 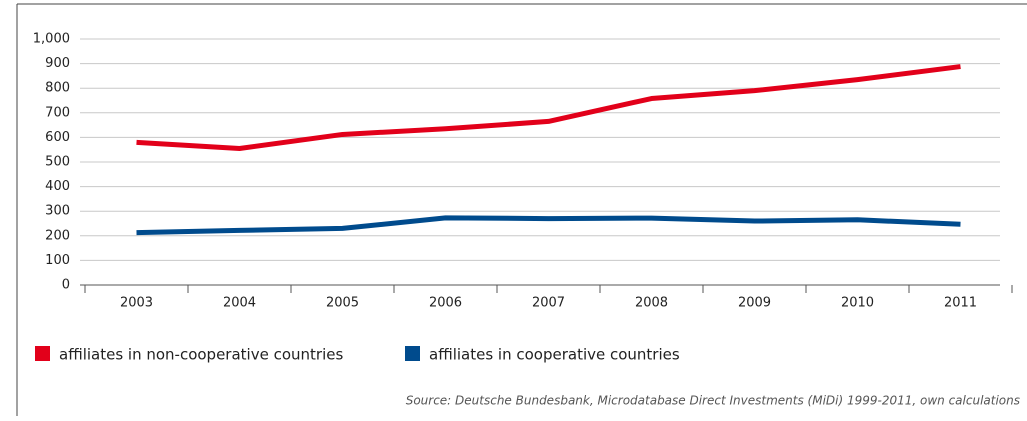 What do you see at coordinates (960, 303) in the screenshot?
I see `x-tick-label: 2011` at bounding box center [960, 303].